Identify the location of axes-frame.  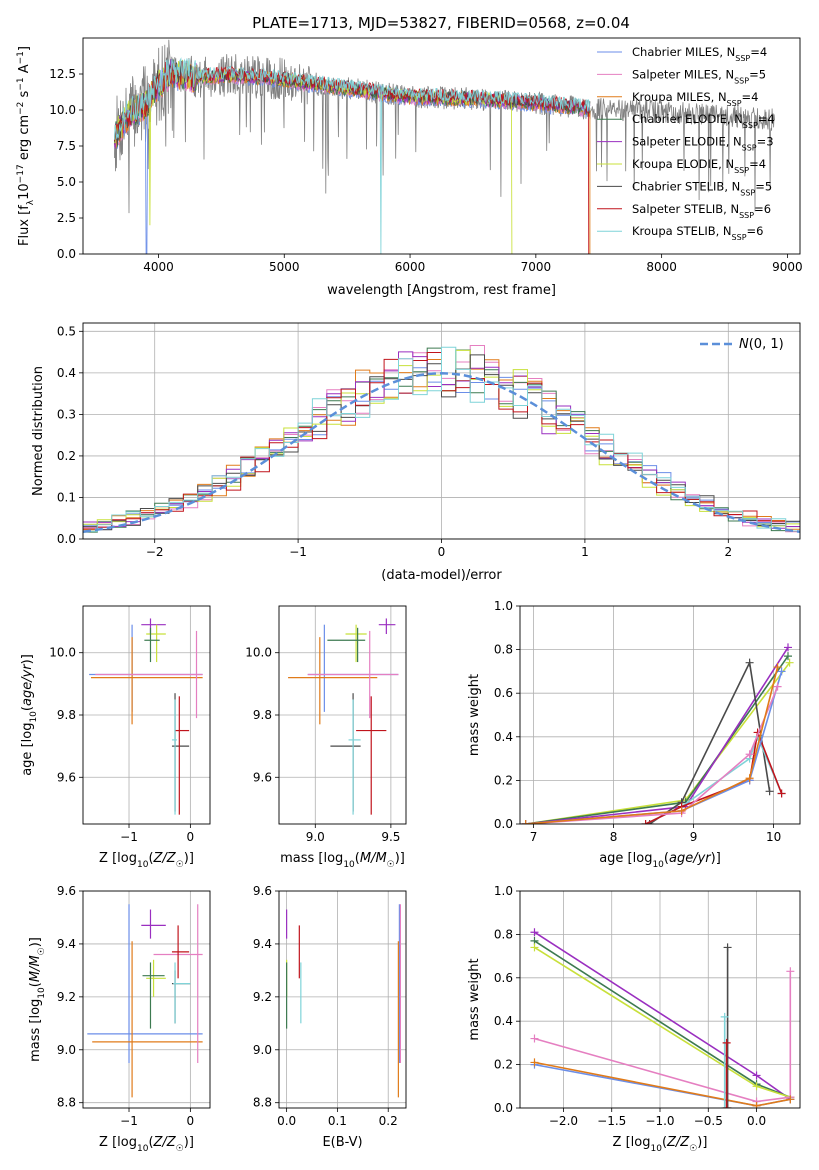
(146, 715).